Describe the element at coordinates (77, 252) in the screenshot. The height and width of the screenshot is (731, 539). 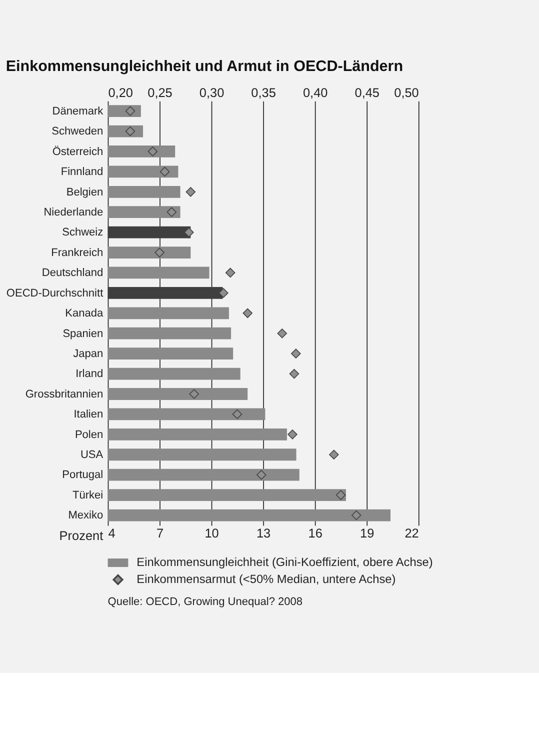
I see `y-tick-label: Frankreich` at that location.